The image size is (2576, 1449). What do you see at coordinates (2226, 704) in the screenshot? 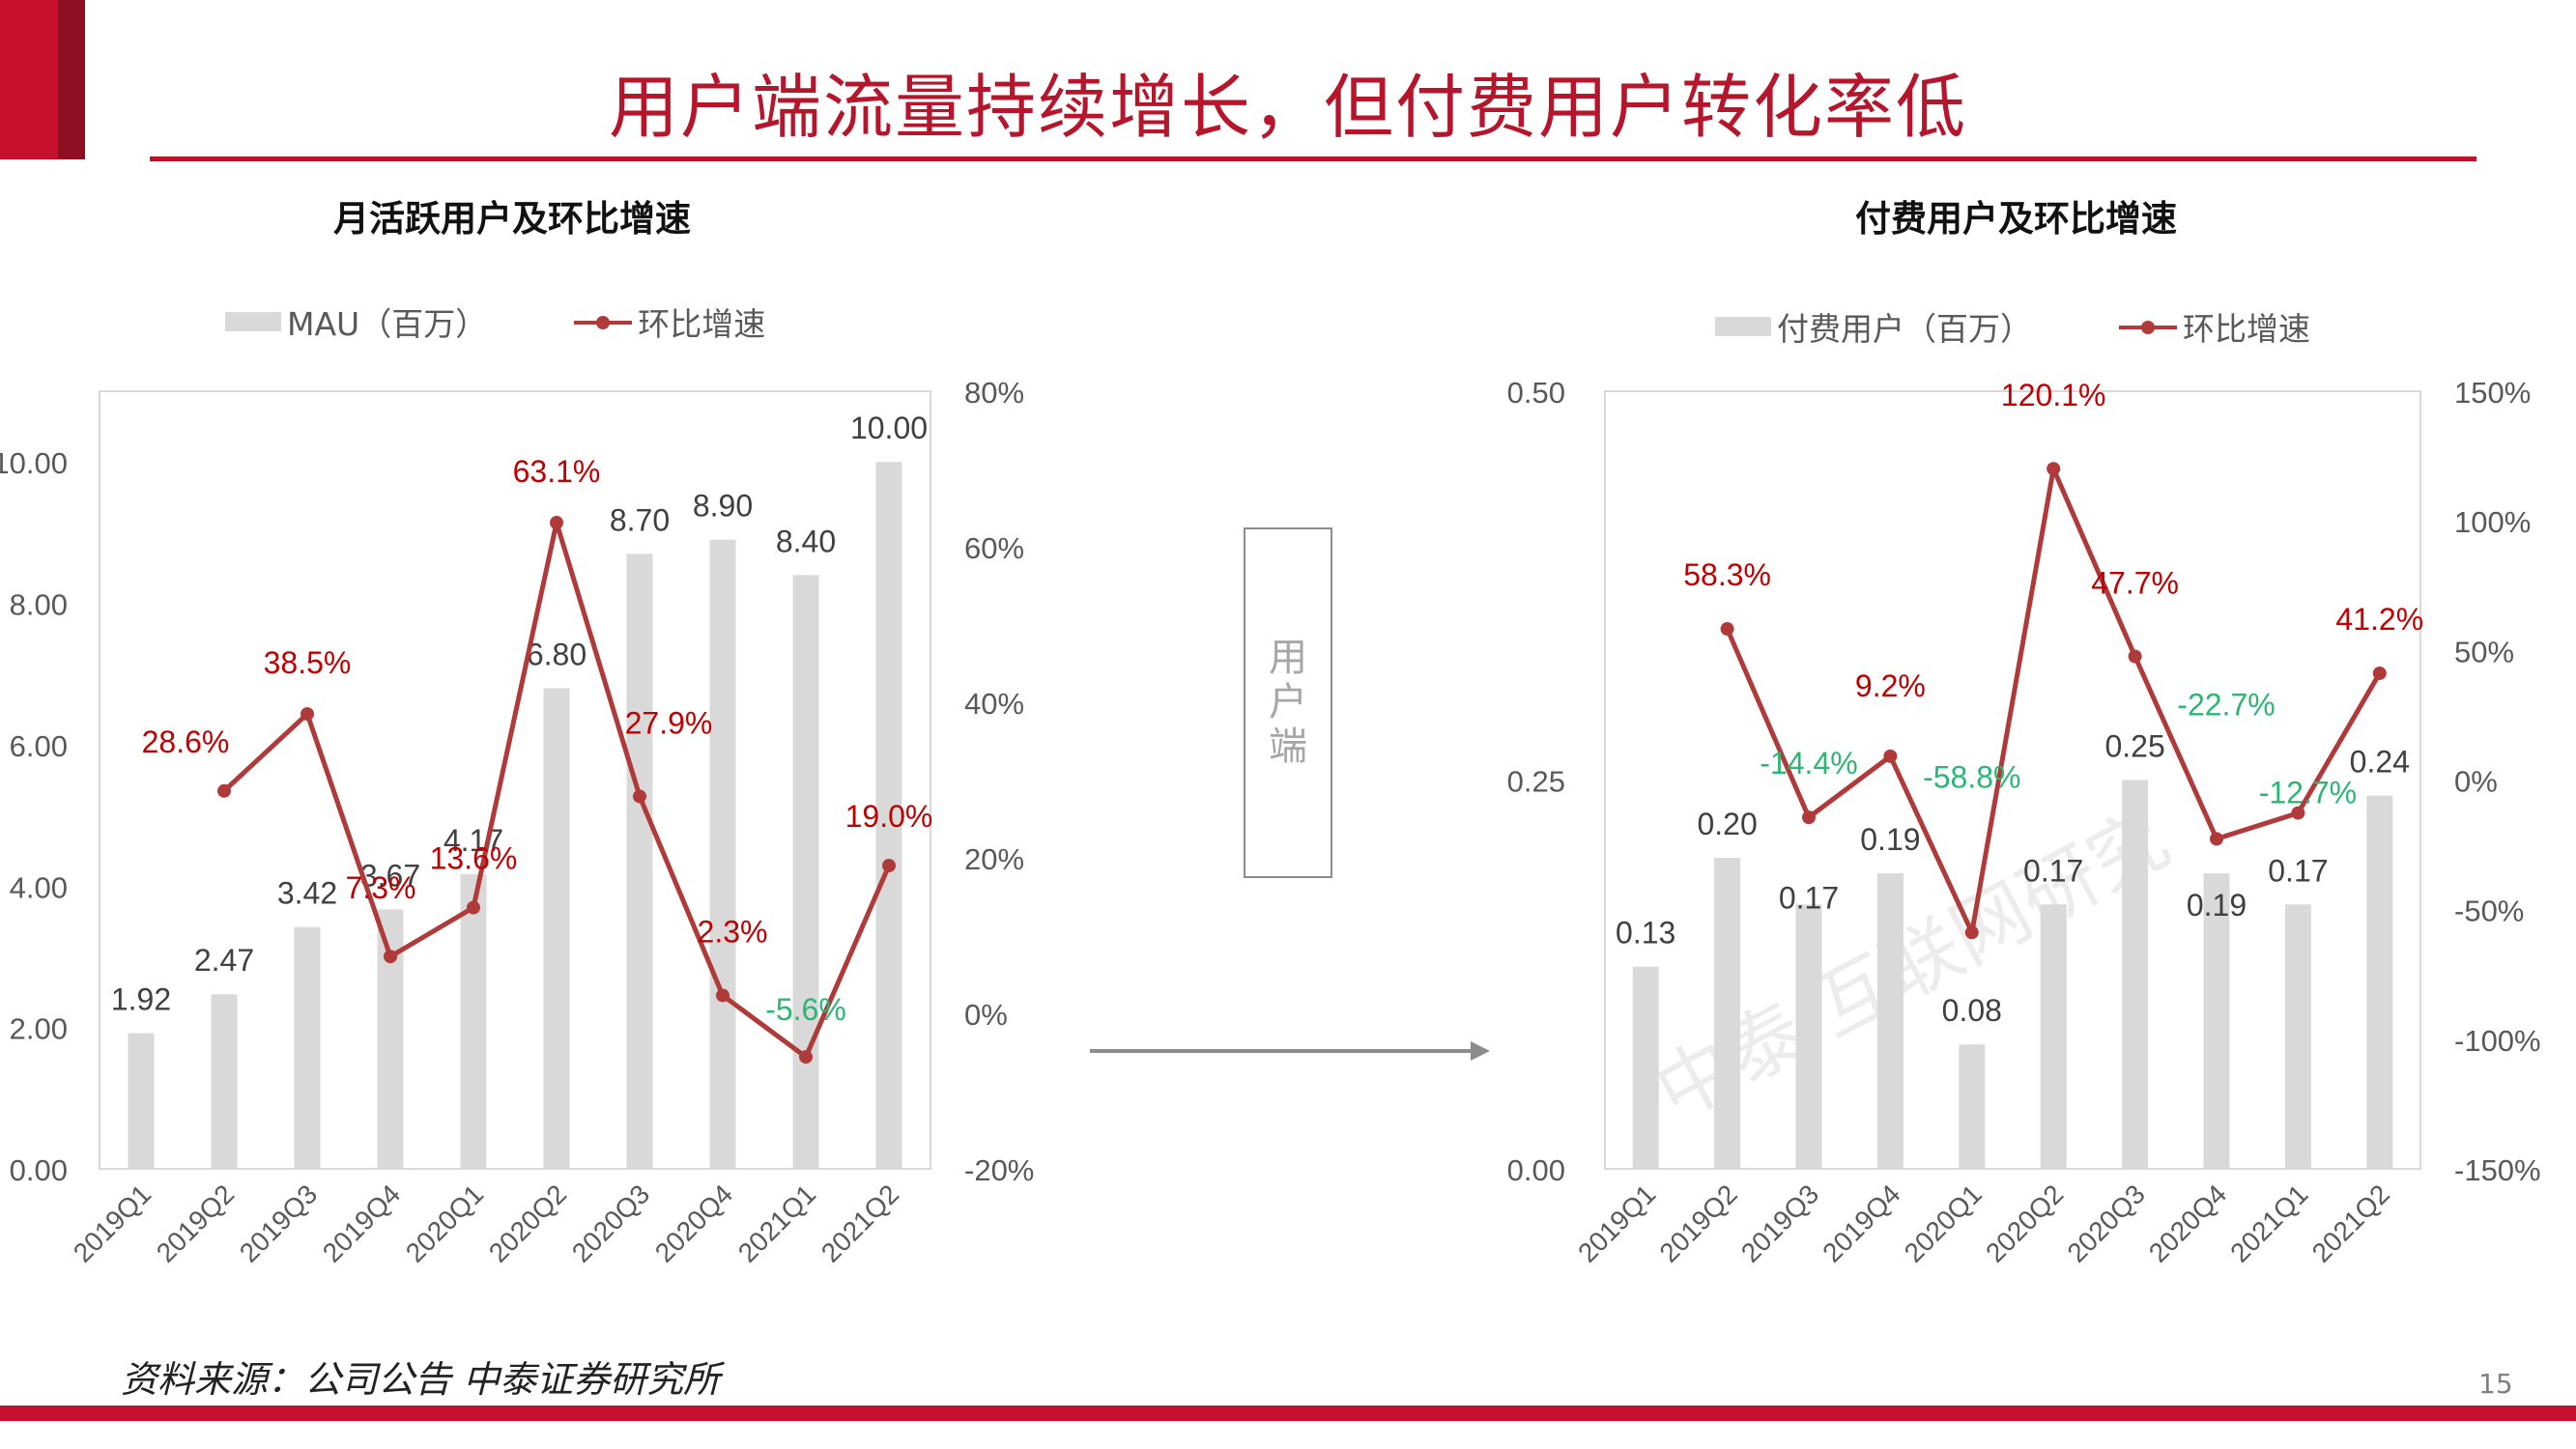
I see `growth-value-label: -22.7%` at bounding box center [2226, 704].